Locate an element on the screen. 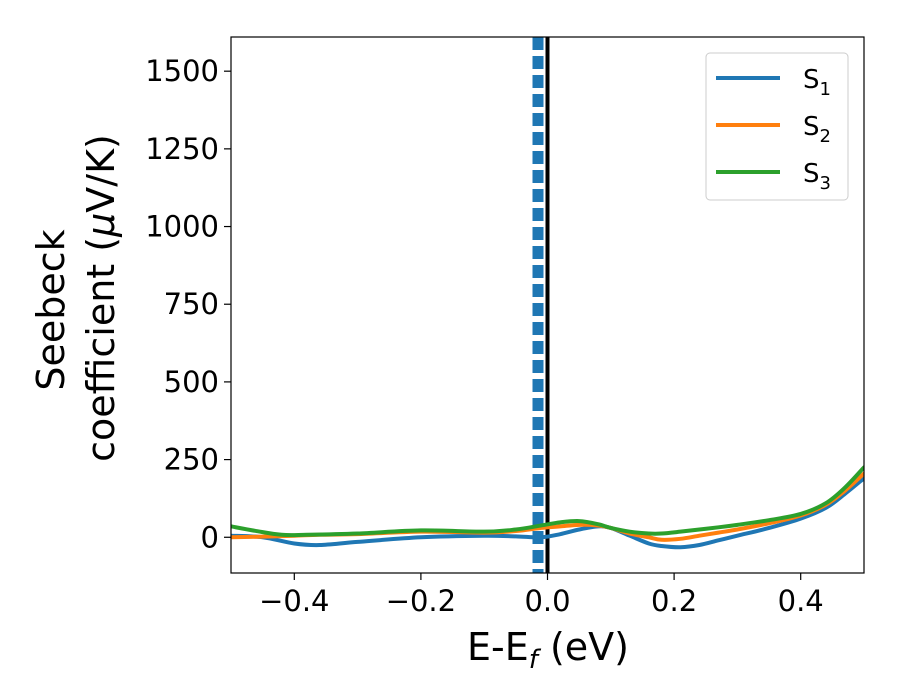 The height and width of the screenshot is (700, 900). y-tick-label: 500 is located at coordinates (191, 382).